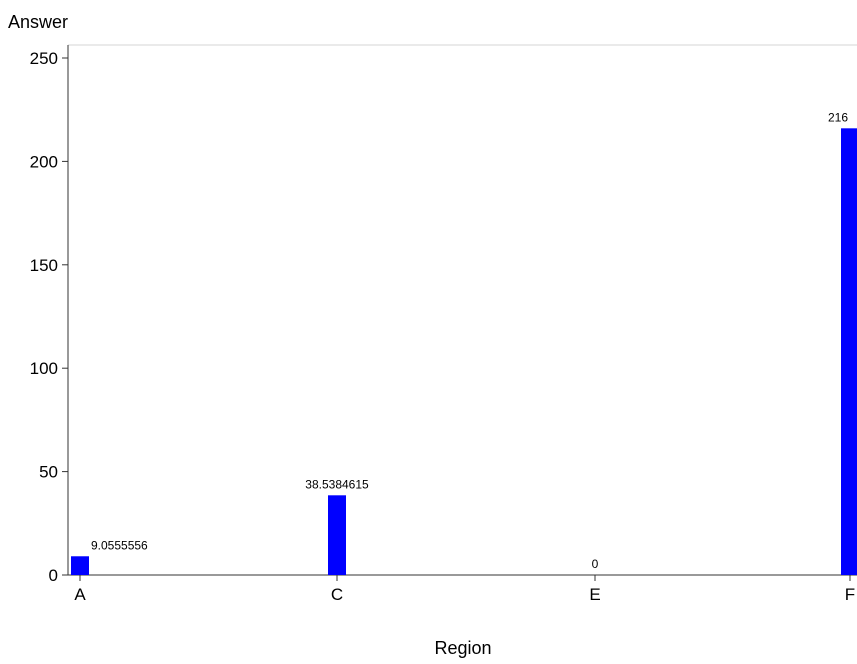 Image resolution: width=857 pixels, height=664 pixels. I want to click on y-tick-label: 0, so click(53, 575).